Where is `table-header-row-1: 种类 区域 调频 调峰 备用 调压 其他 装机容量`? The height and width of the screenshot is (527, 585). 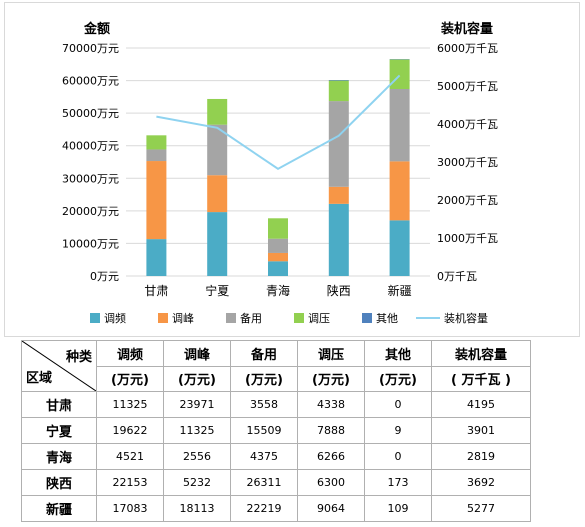 table-header-row-1: 种类 区域 调频 调峰 备用 调压 其他 装机容量 is located at coordinates (276, 366).